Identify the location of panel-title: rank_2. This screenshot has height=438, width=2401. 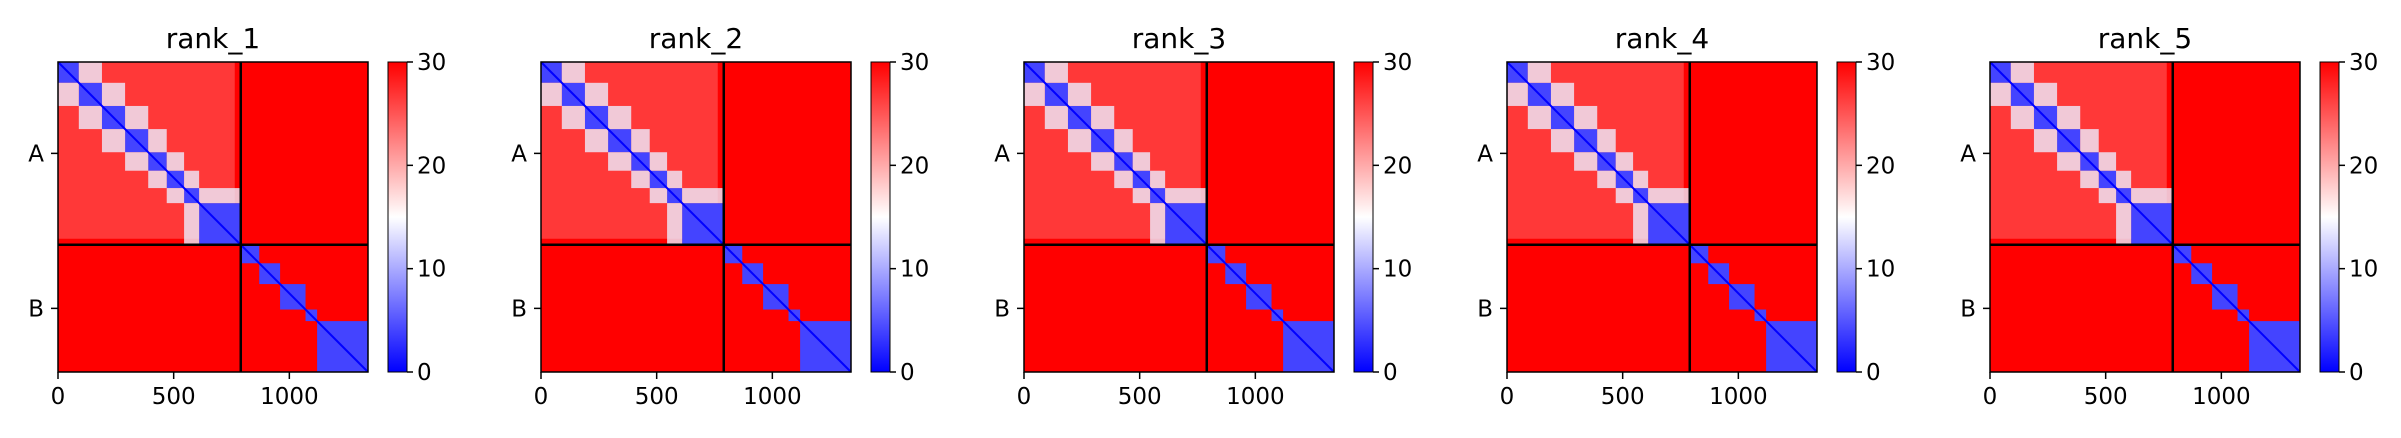
(696, 38).